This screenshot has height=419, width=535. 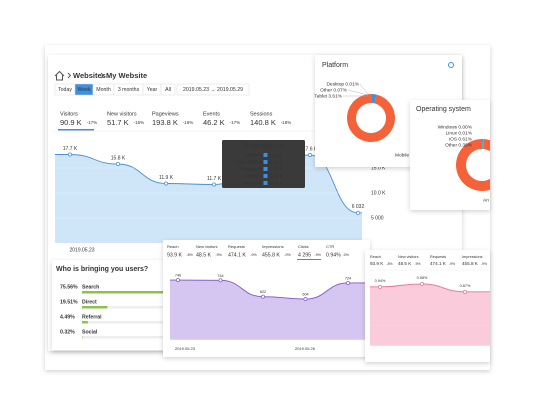 What do you see at coordinates (486, 200) in the screenshot?
I see `slice-label: An` at bounding box center [486, 200].